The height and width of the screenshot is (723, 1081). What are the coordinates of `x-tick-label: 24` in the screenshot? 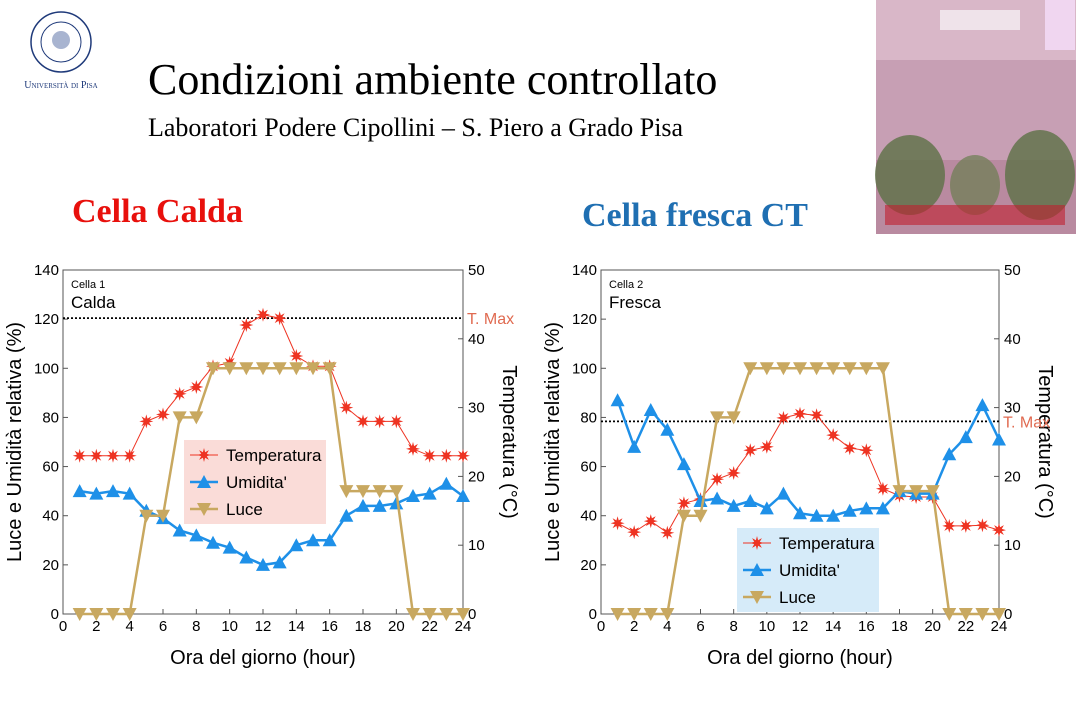 It's located at (999, 626).